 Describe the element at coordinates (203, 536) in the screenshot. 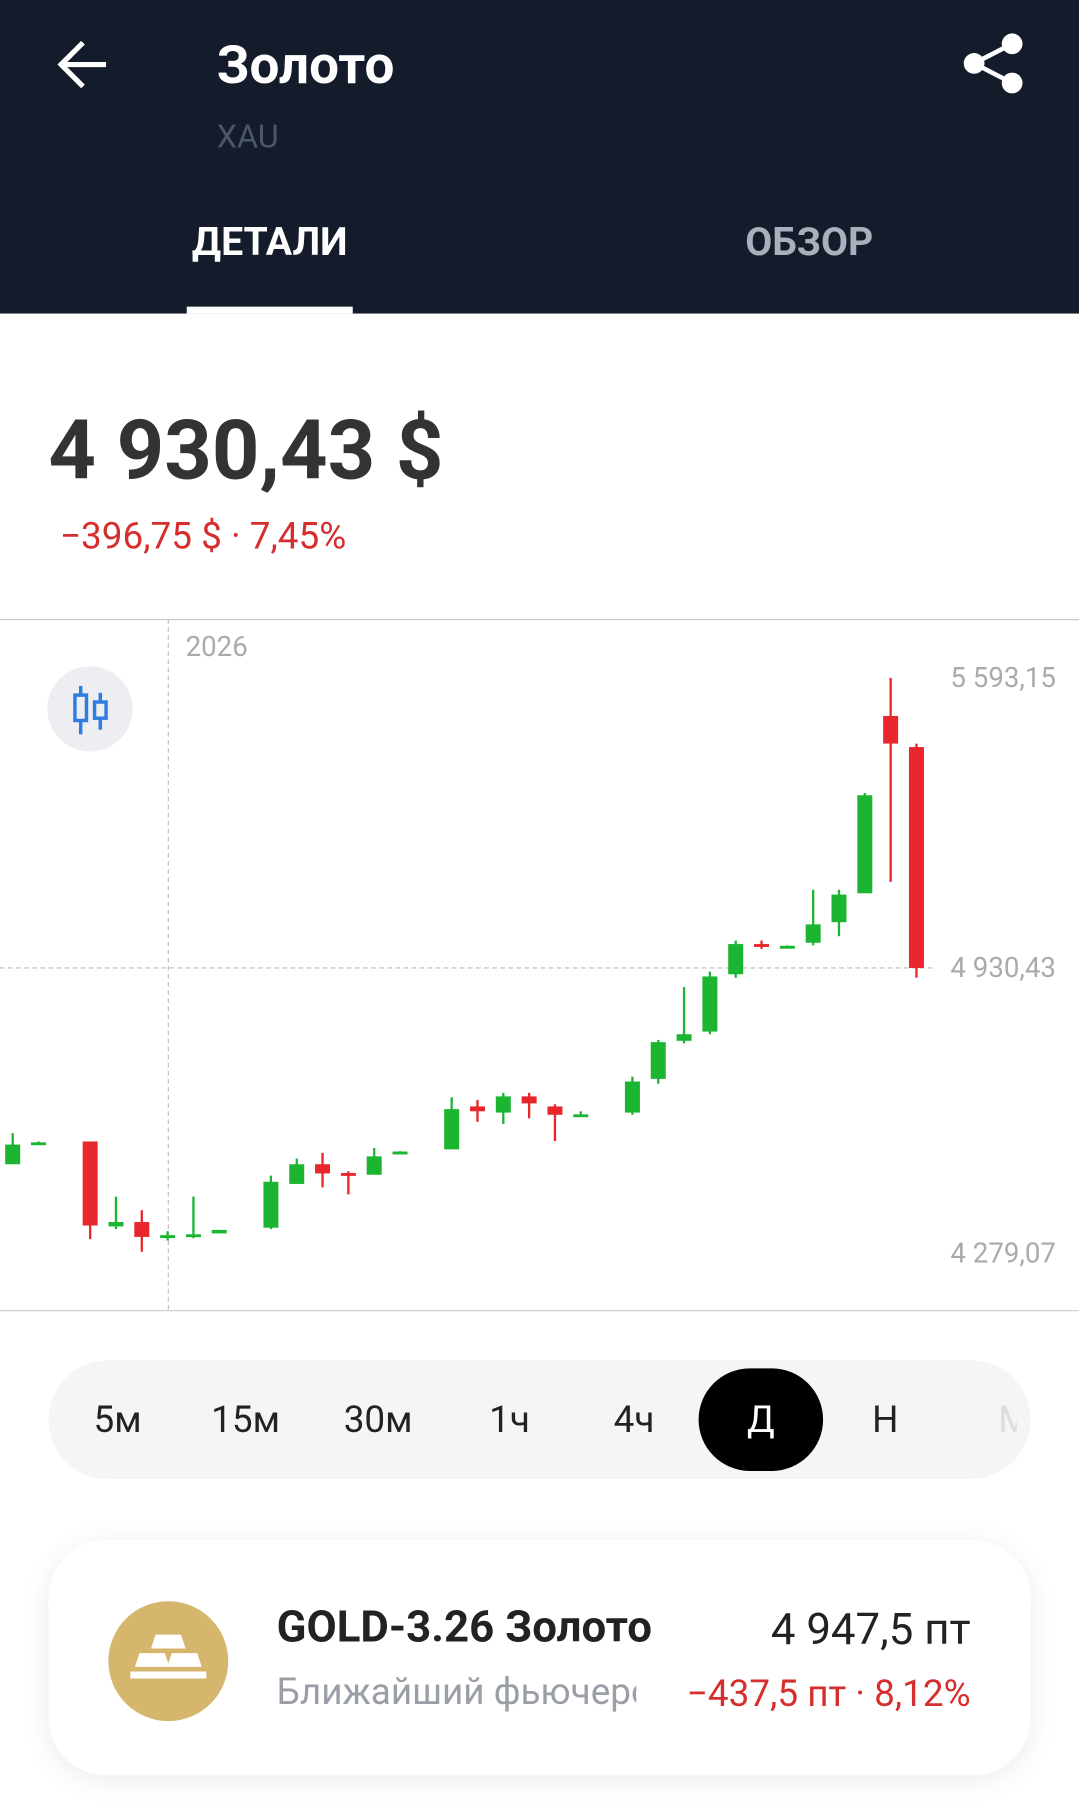

I see `price-change: −396,75 $ · 7,45%` at that location.